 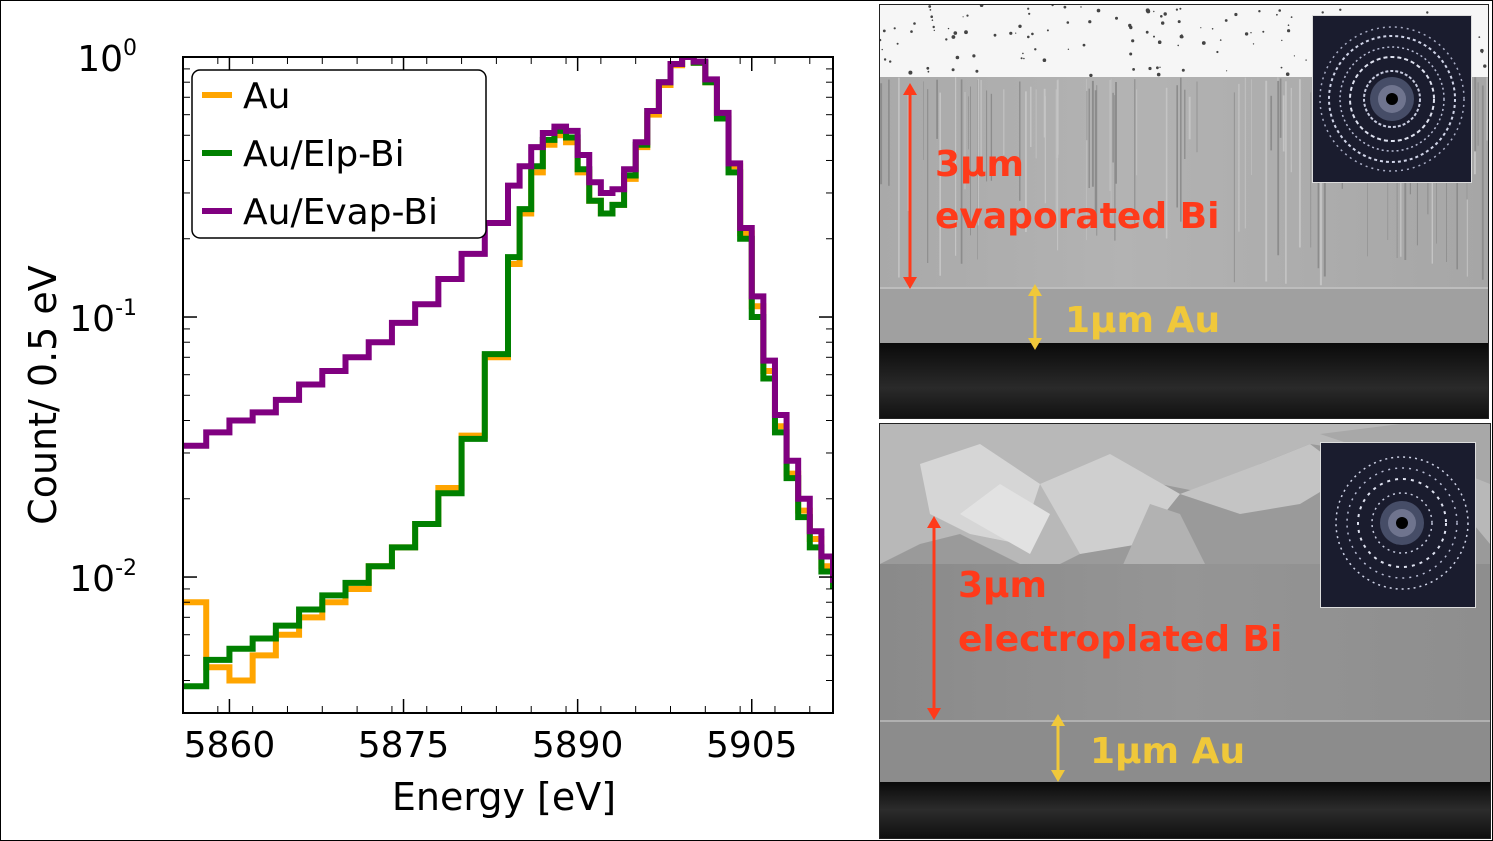 I want to click on y-tick-label: 10⁻², so click(x=103, y=578).